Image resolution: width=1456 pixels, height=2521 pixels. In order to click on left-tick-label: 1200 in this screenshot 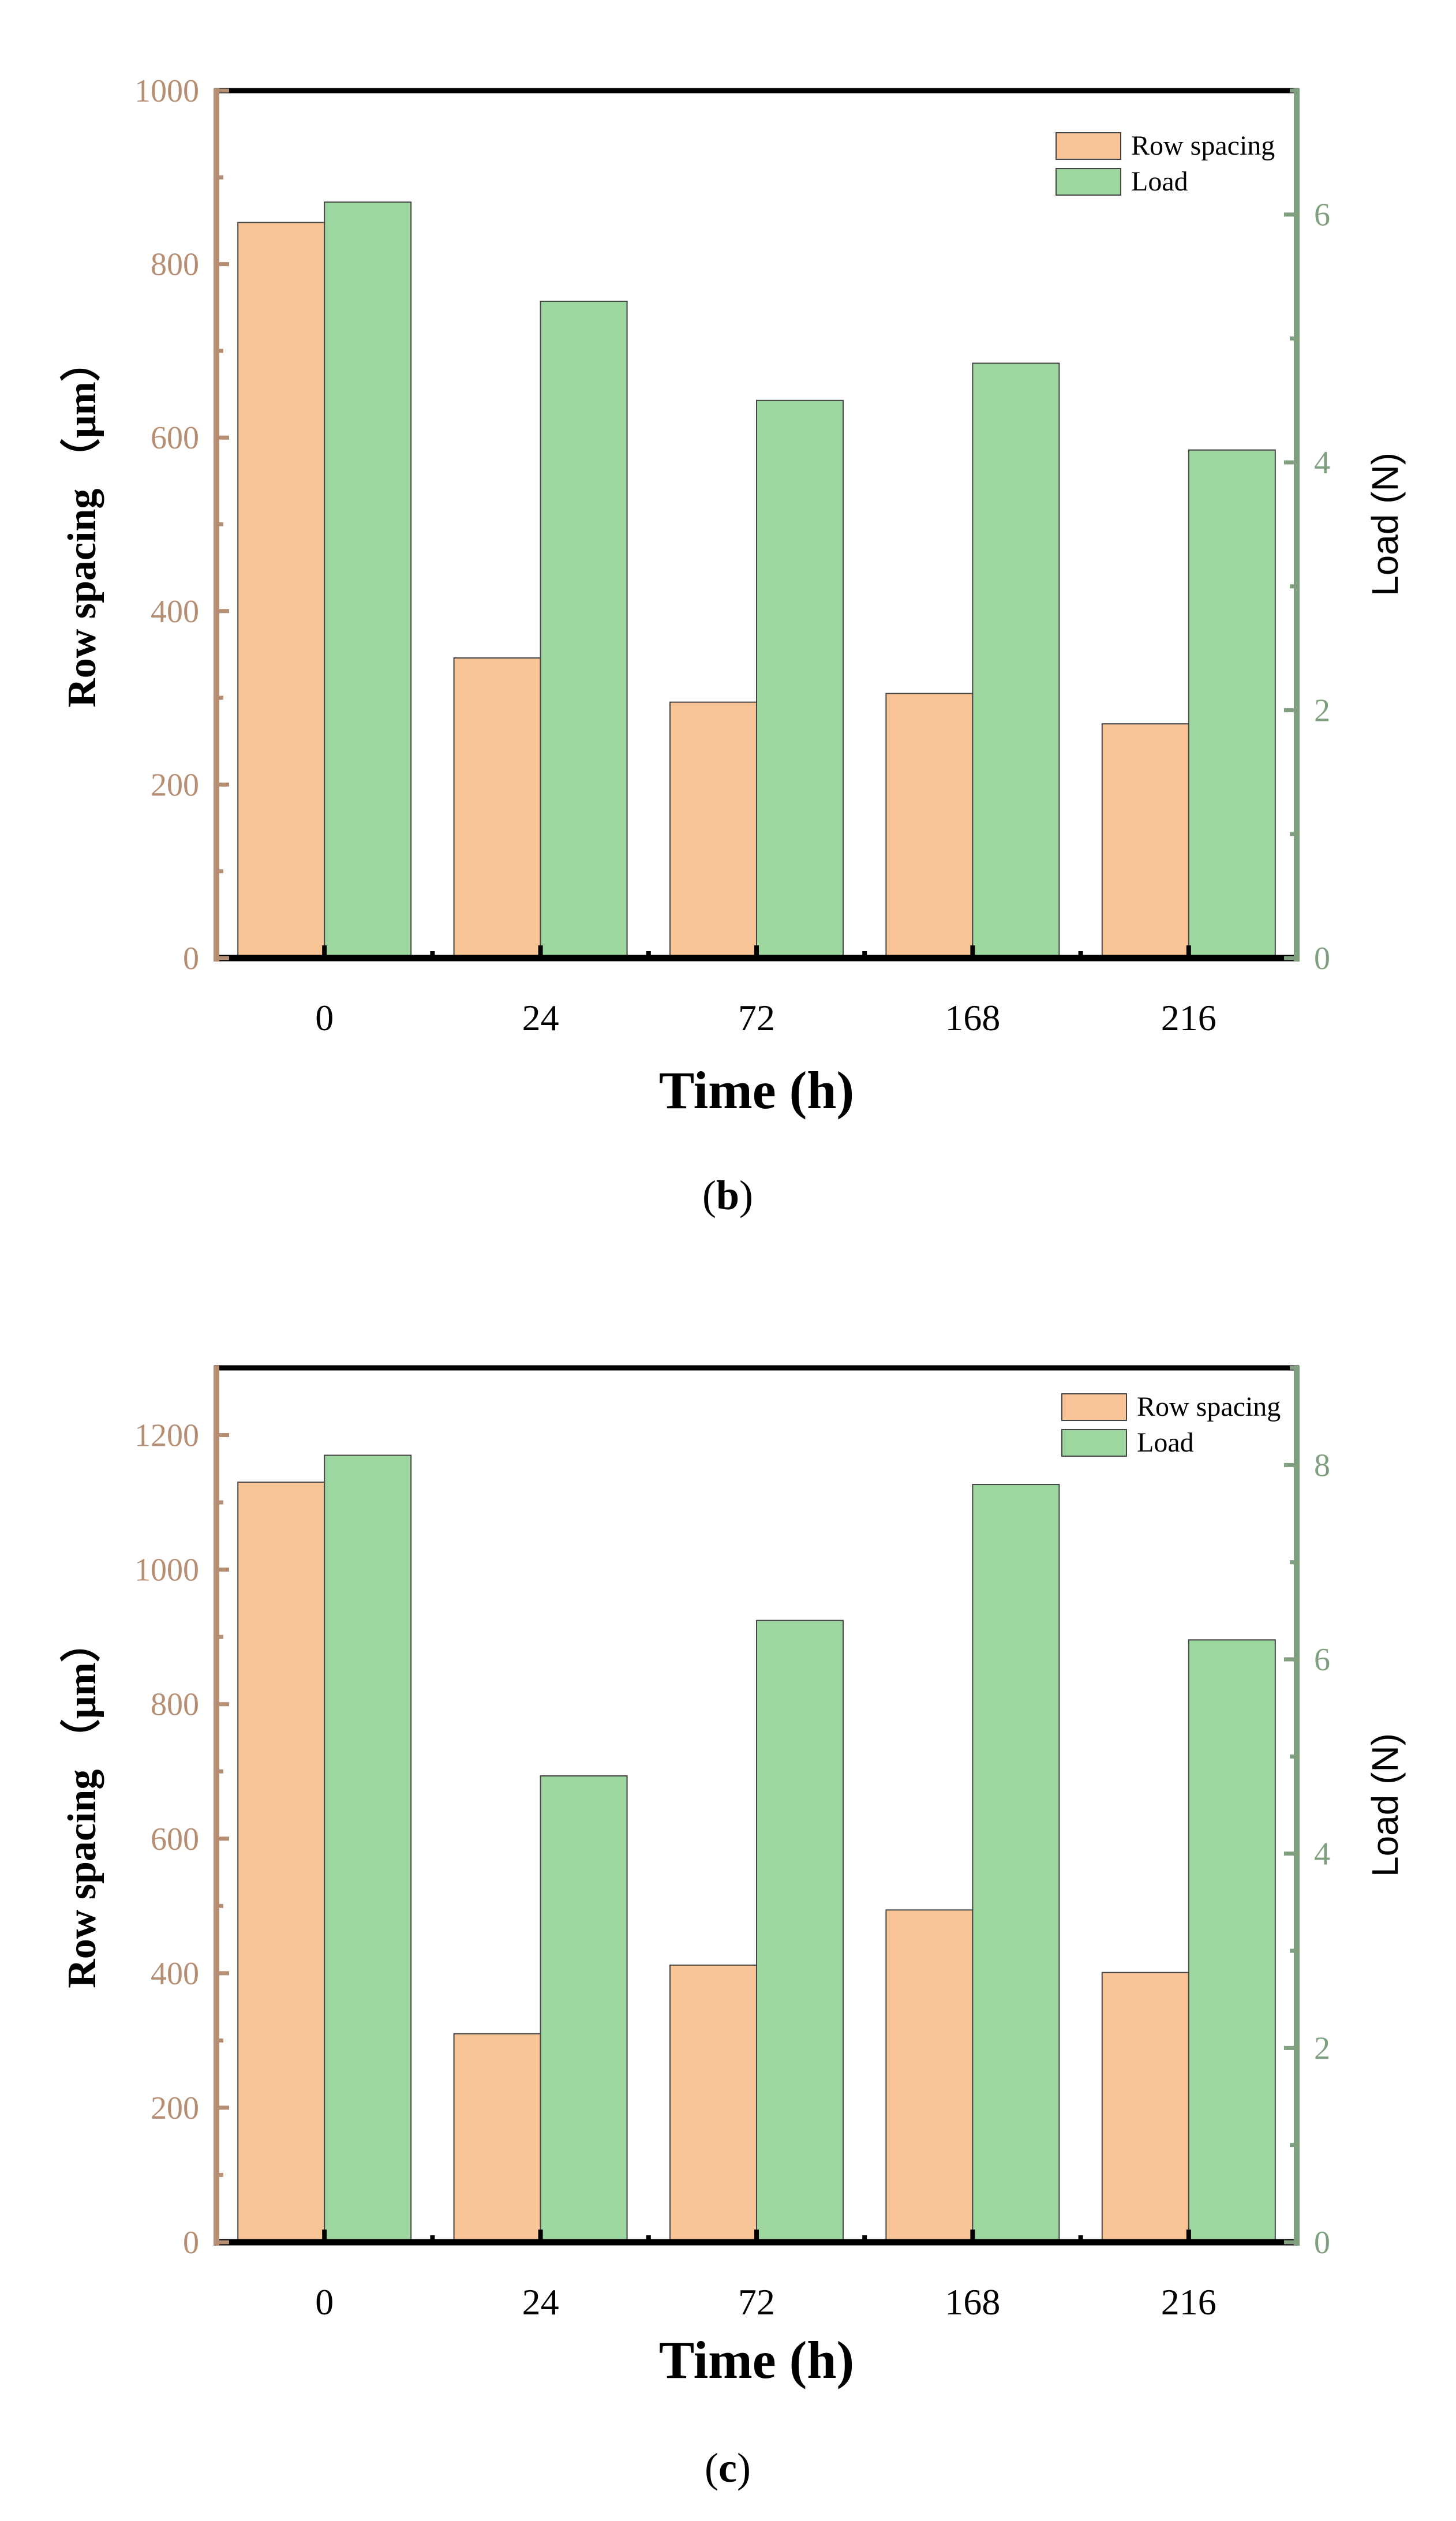, I will do `click(166, 1436)`.